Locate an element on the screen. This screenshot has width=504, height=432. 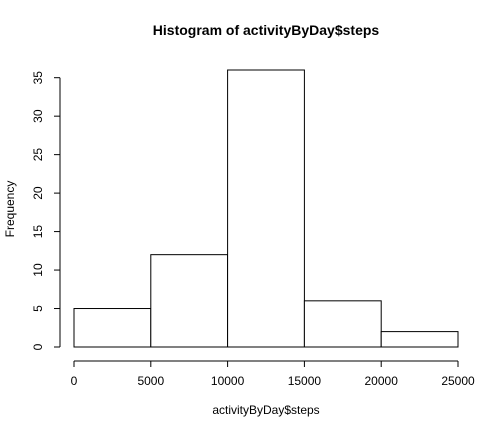
x-tick-label: 10000 is located at coordinates (228, 381).